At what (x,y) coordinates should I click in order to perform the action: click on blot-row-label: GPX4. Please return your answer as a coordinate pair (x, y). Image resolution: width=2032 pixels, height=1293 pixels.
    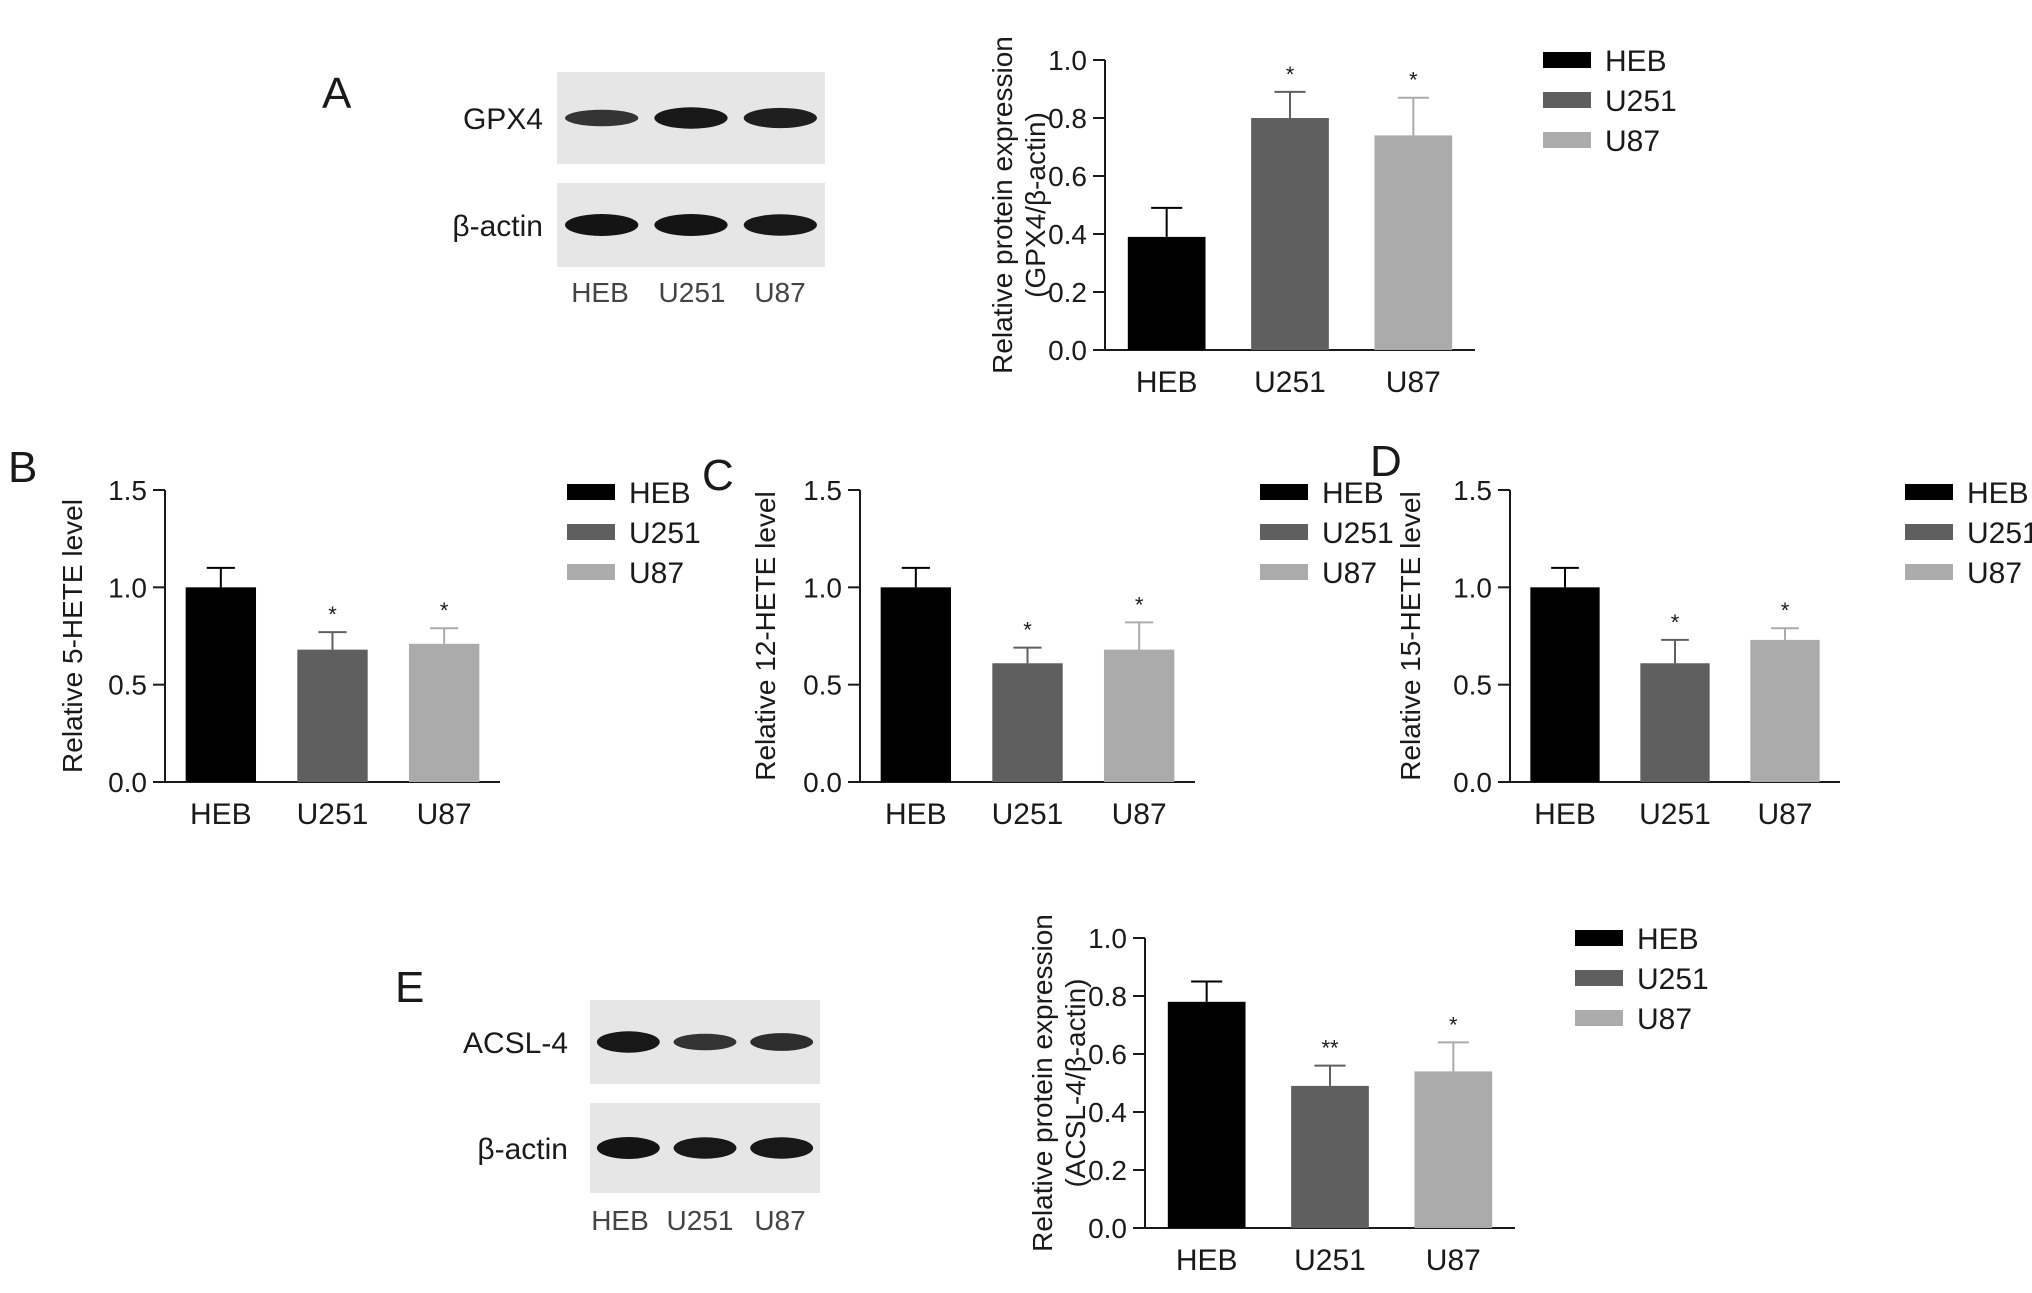
    Looking at the image, I should click on (503, 119).